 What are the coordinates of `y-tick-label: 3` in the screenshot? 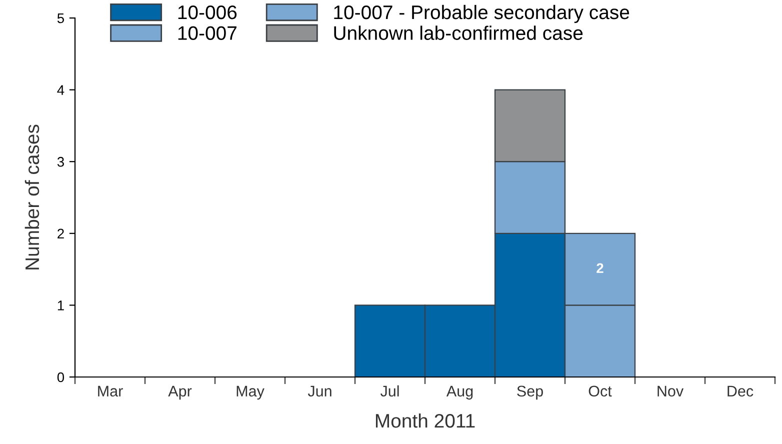 It's located at (60, 161).